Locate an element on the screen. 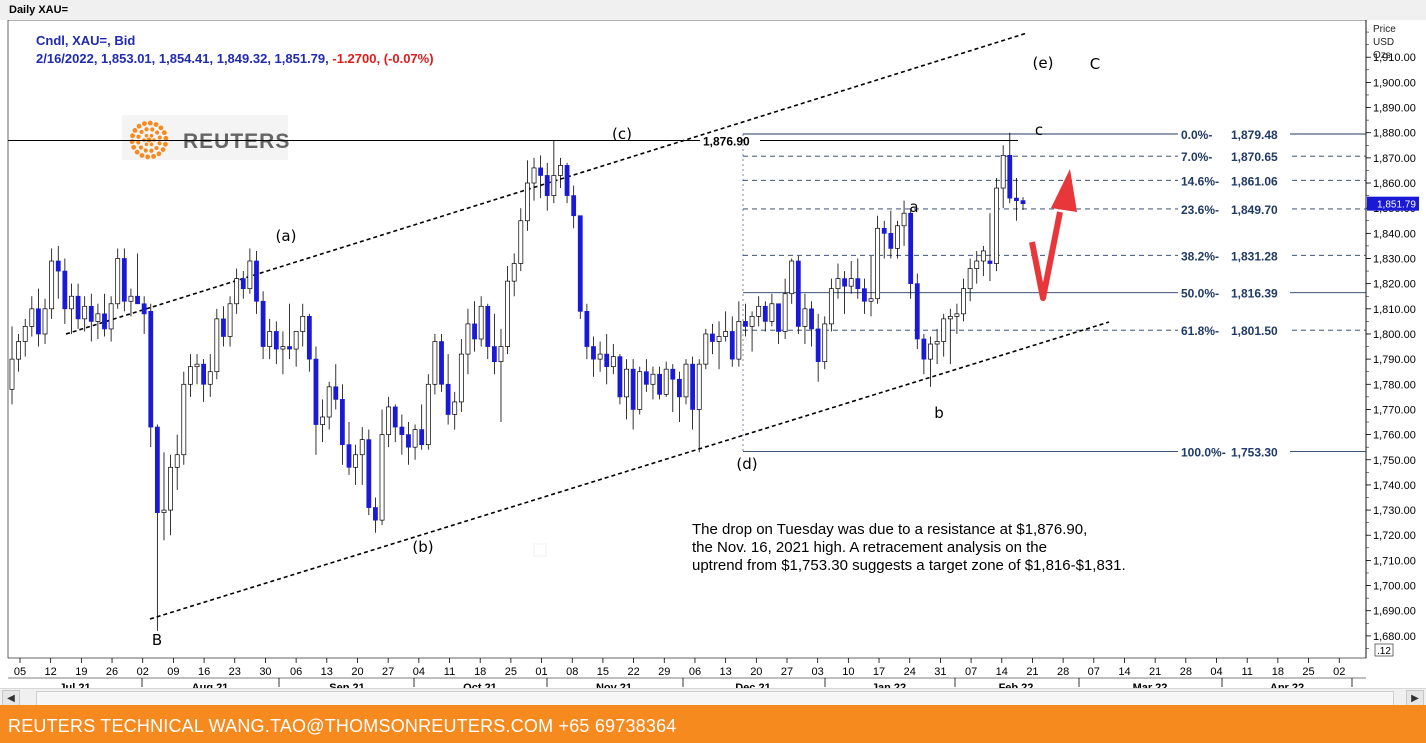 This screenshot has width=1426, height=743. scroll-right-arrow-icon: ▶ is located at coordinates (1415, 698).